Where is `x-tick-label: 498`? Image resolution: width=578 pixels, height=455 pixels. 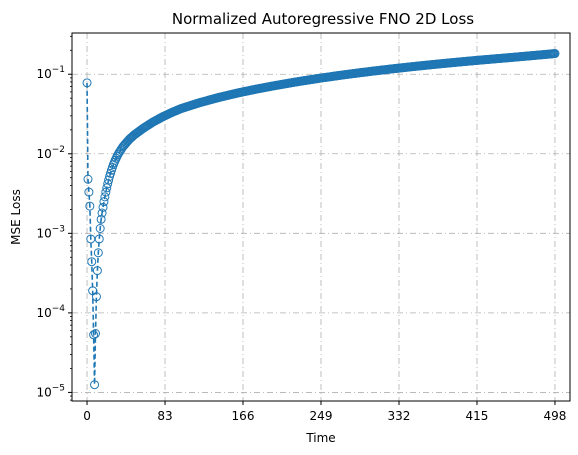 x-tick-label: 498 is located at coordinates (555, 416).